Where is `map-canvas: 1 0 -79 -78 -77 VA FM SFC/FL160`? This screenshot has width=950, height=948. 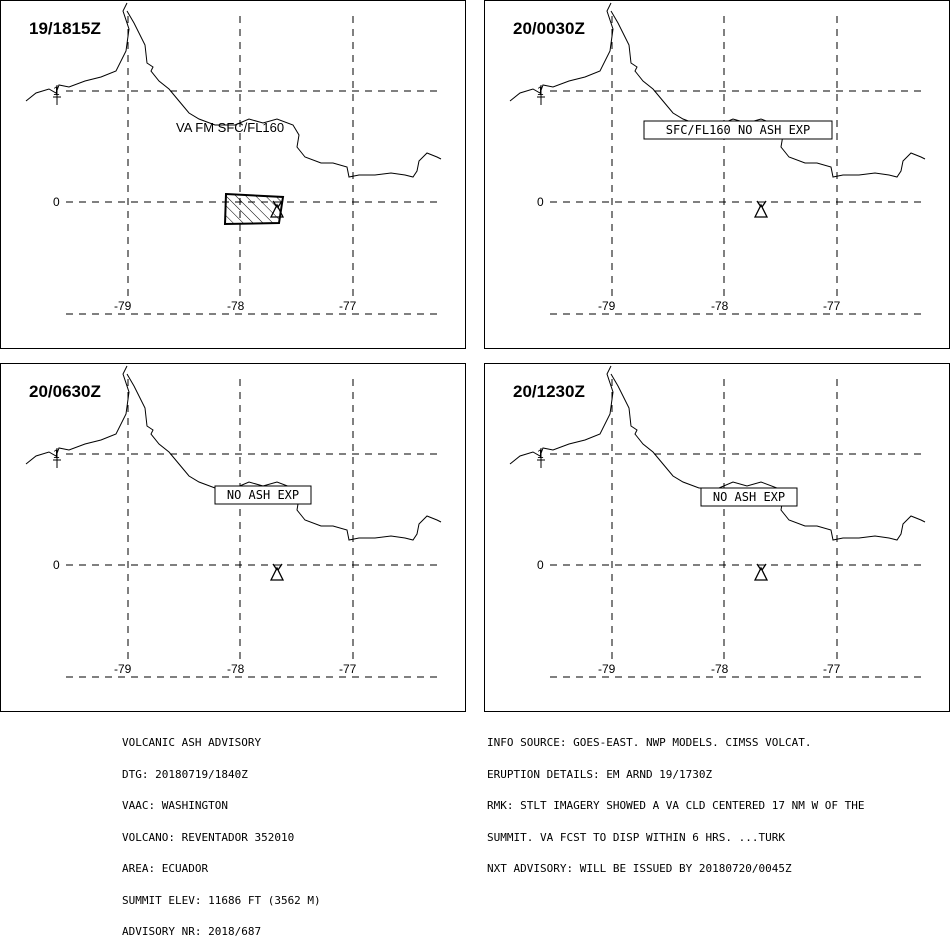 map-canvas: 1 0 -79 -78 -77 VA FM SFC/FL160 is located at coordinates (233, 158).